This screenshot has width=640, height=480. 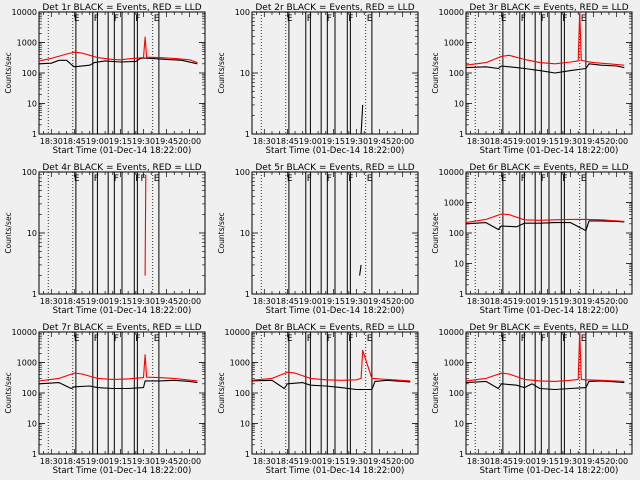 What do you see at coordinates (454, 203) in the screenshot?
I see `y-tick-label: 1000` at bounding box center [454, 203].